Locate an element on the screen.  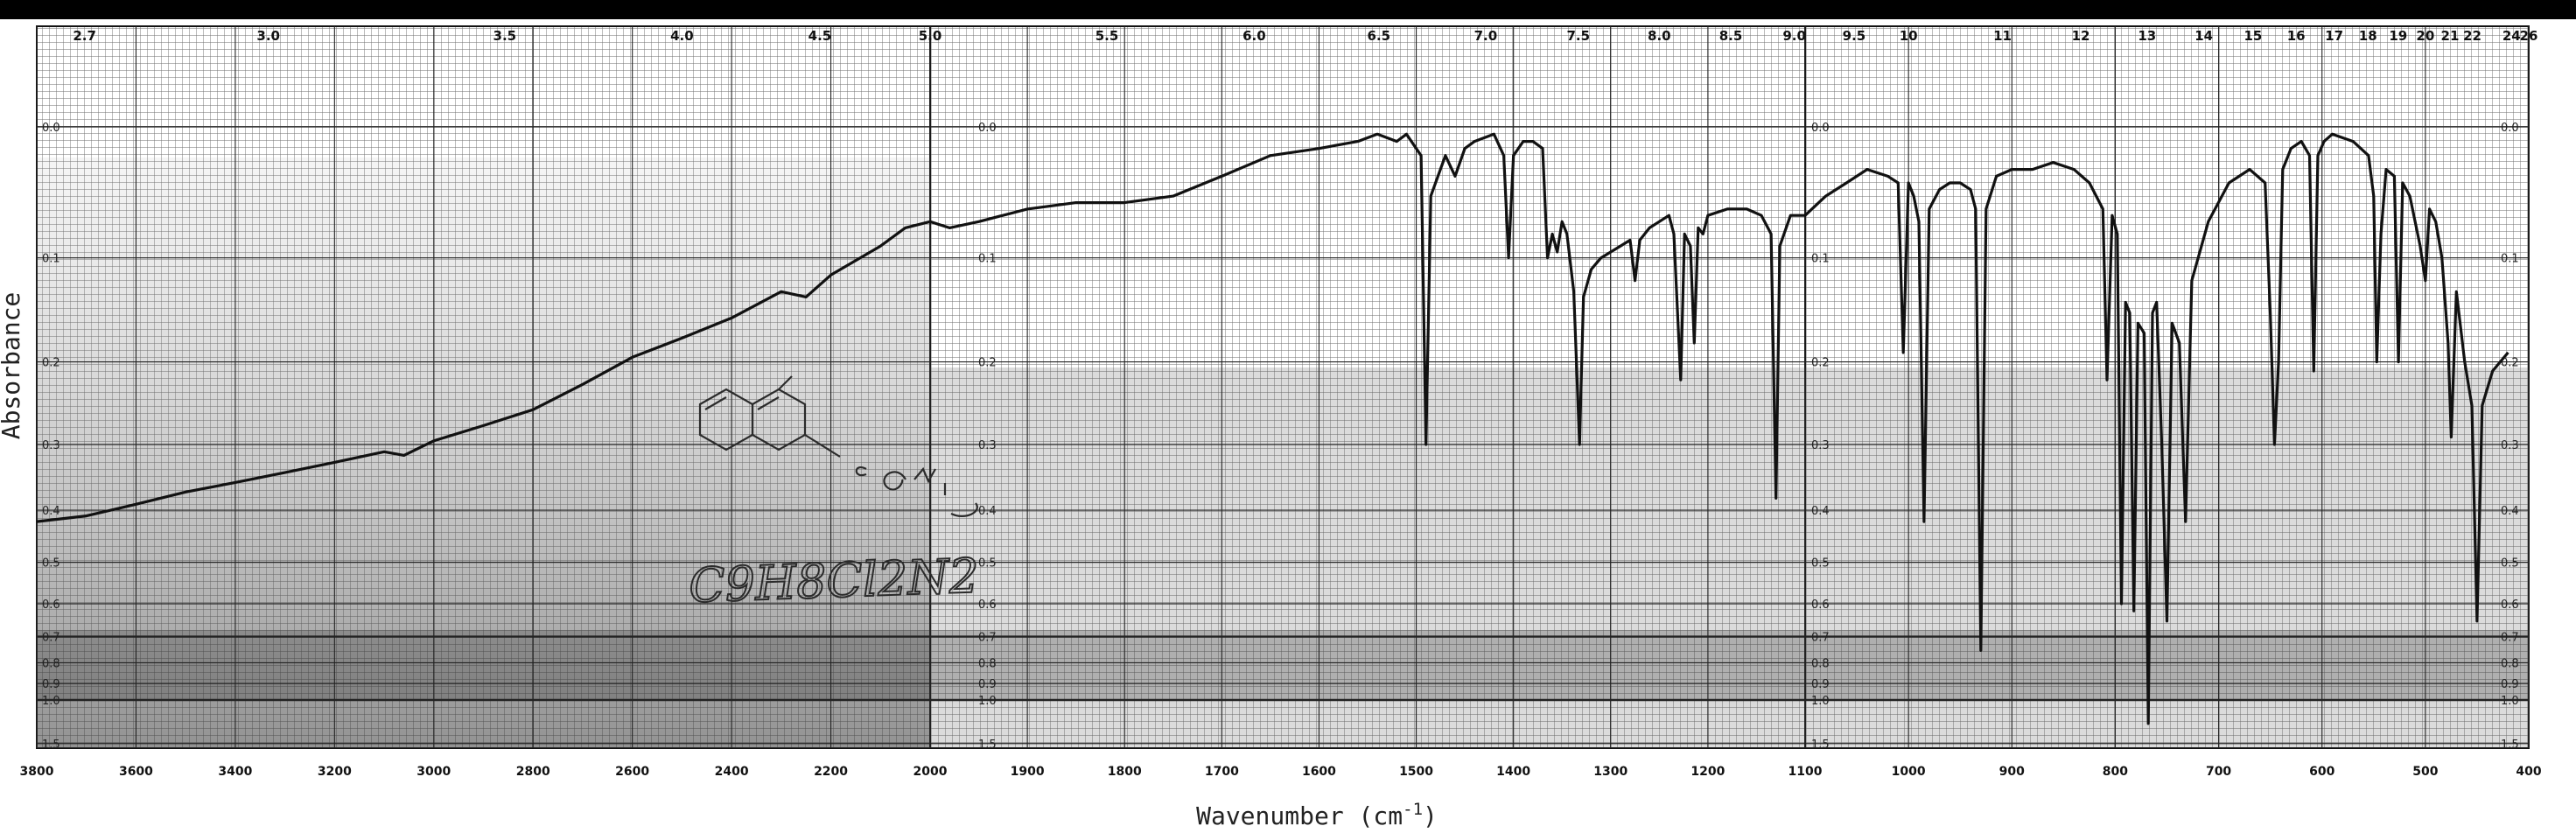
bottom-tick-label-17: 1200 is located at coordinates (1707, 772).